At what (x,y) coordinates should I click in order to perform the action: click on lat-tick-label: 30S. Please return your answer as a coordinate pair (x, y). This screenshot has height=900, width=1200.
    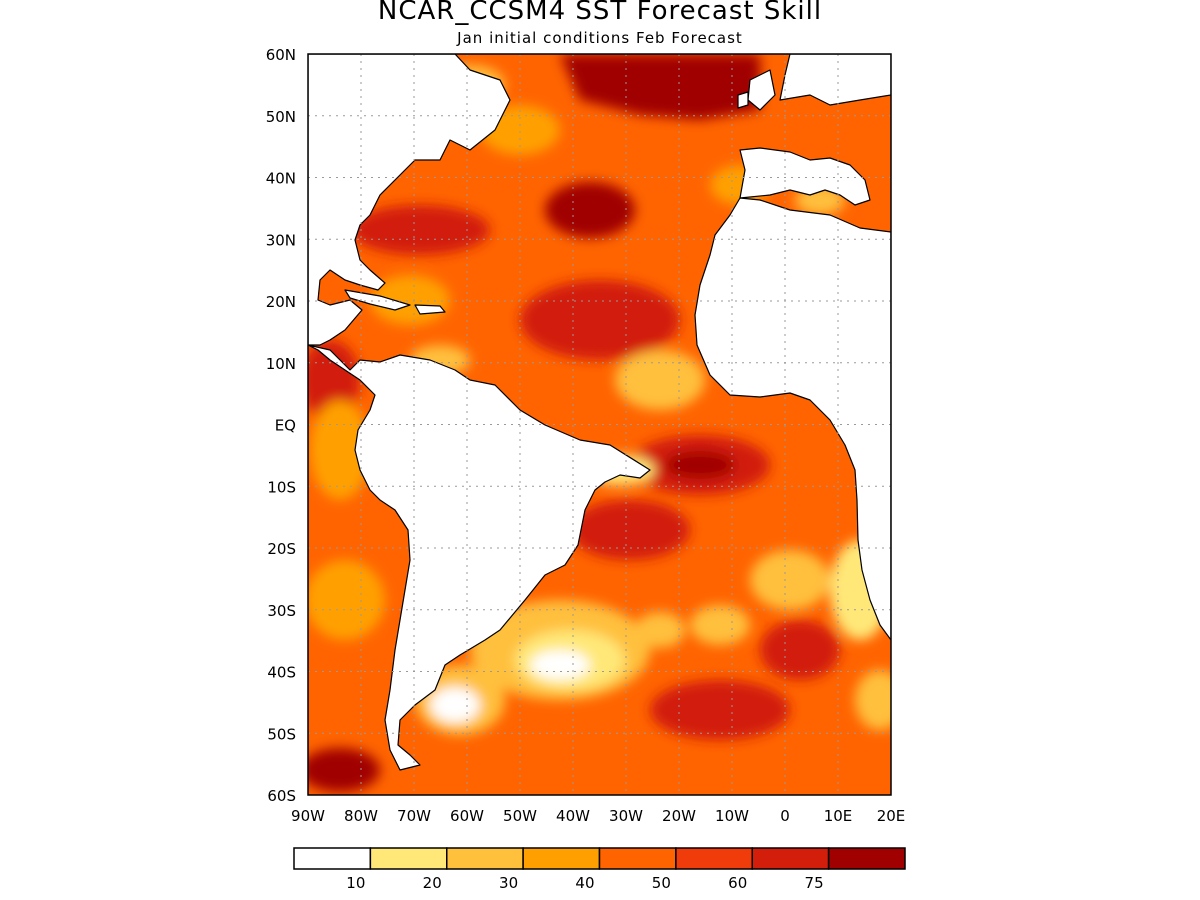
    Looking at the image, I should click on (281, 611).